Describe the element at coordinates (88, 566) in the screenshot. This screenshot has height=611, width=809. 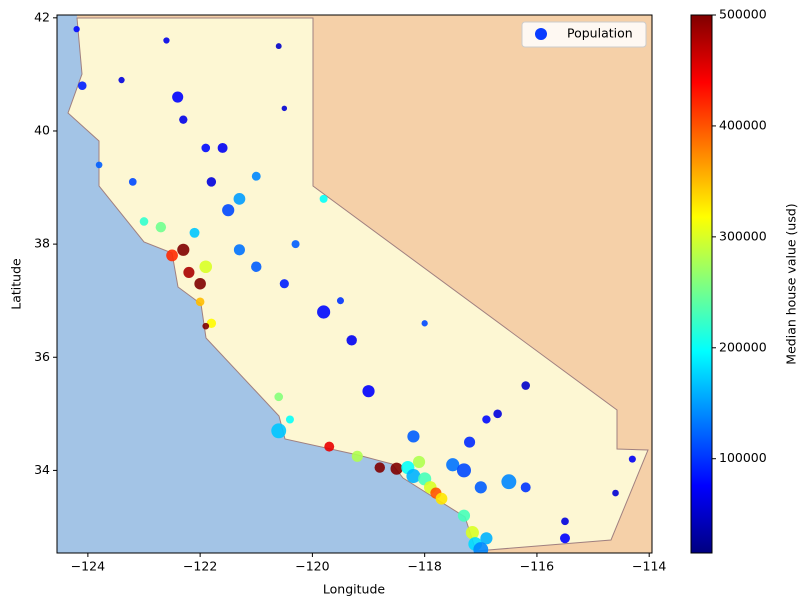
I see `x-tick-label: −124` at that location.